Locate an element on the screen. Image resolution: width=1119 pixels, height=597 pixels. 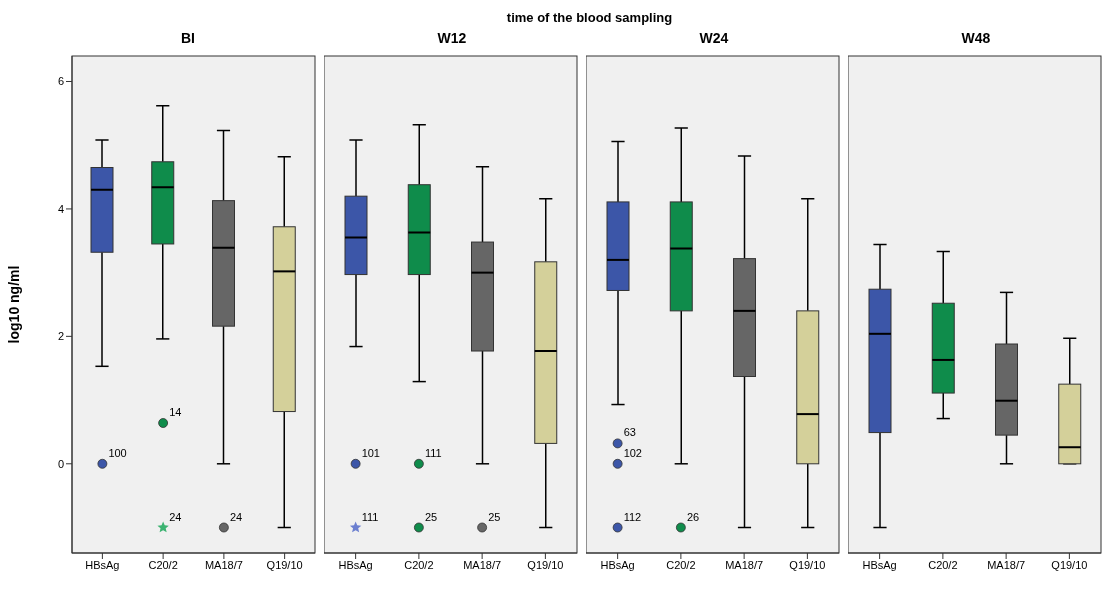
chart-title: BI is located at coordinates (188, 39).